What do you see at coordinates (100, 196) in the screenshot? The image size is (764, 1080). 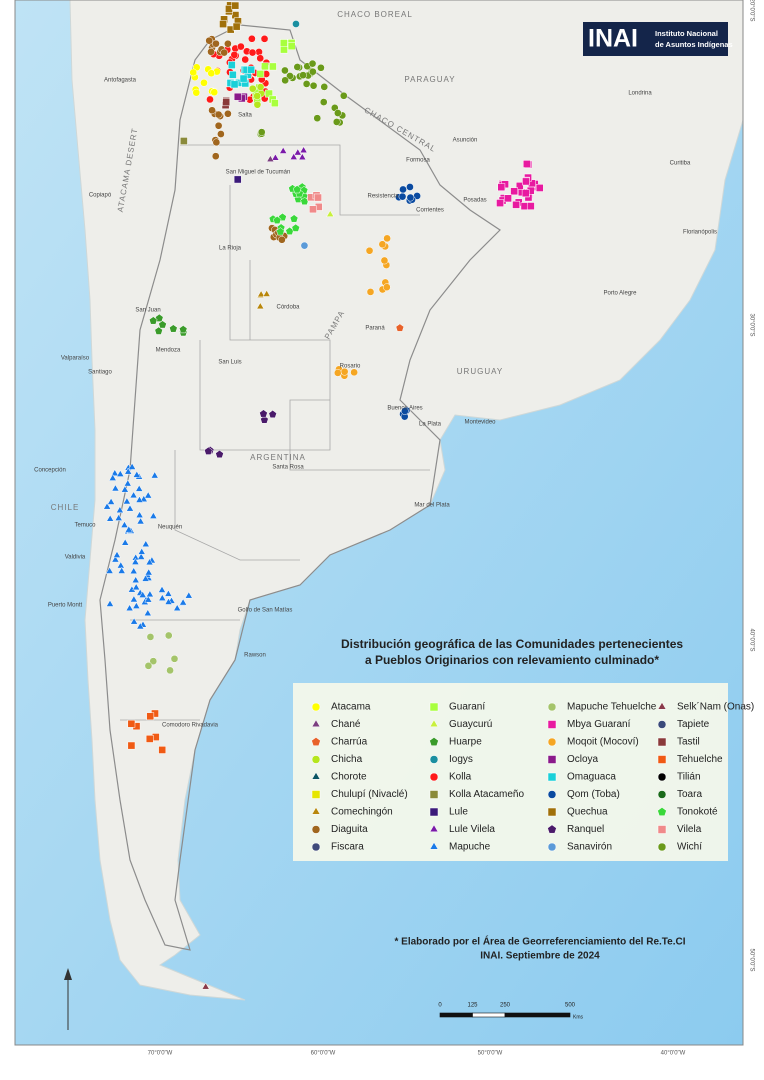 I see `place-label: Copiapó` at bounding box center [100, 196].